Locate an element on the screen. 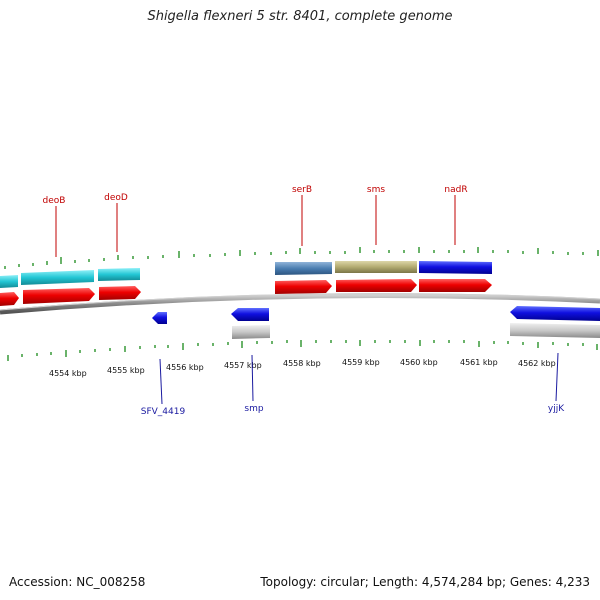 This screenshot has height=600, width=600. scale-label: 4562 kbp is located at coordinates (537, 363).